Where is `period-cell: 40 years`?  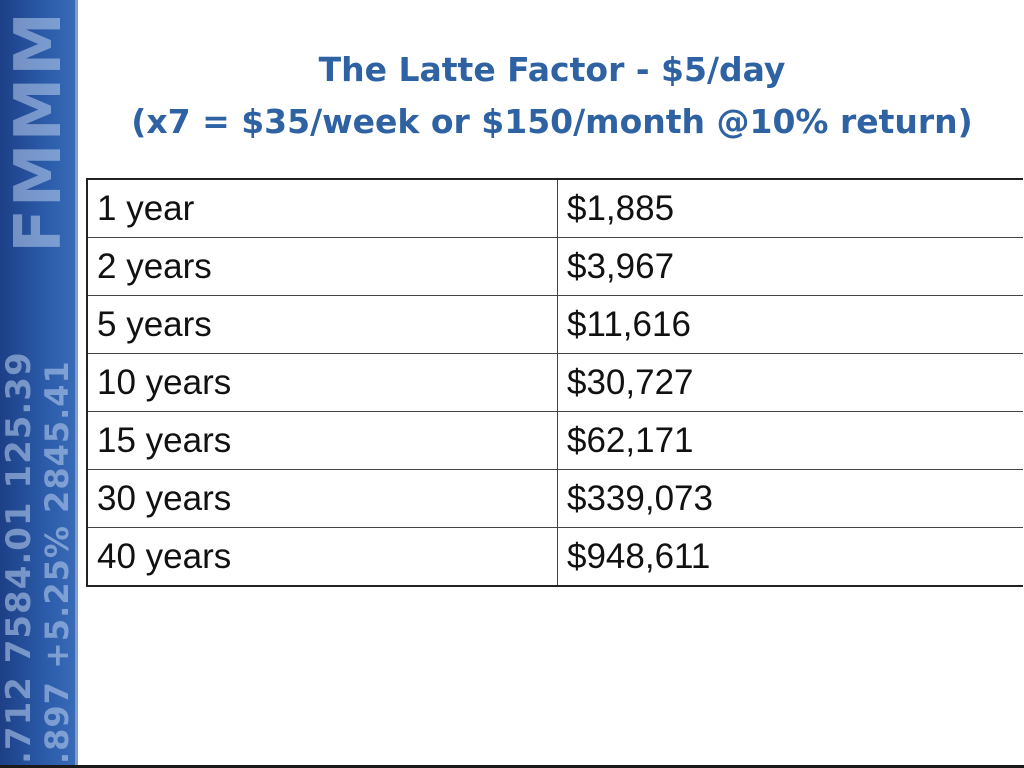
period-cell: 40 years is located at coordinates (322, 557).